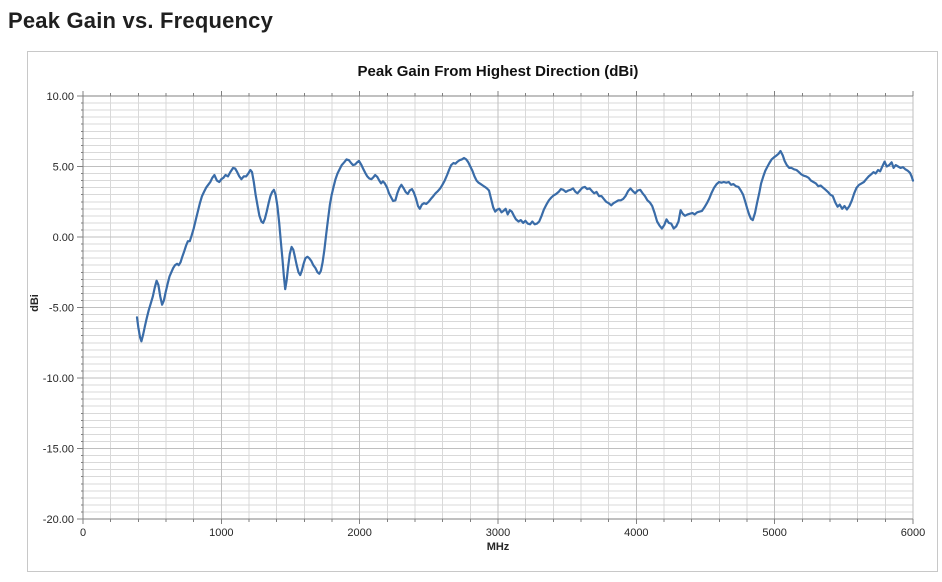 Image resolution: width=942 pixels, height=582 pixels. I want to click on x-tick-label: 3000, so click(498, 533).